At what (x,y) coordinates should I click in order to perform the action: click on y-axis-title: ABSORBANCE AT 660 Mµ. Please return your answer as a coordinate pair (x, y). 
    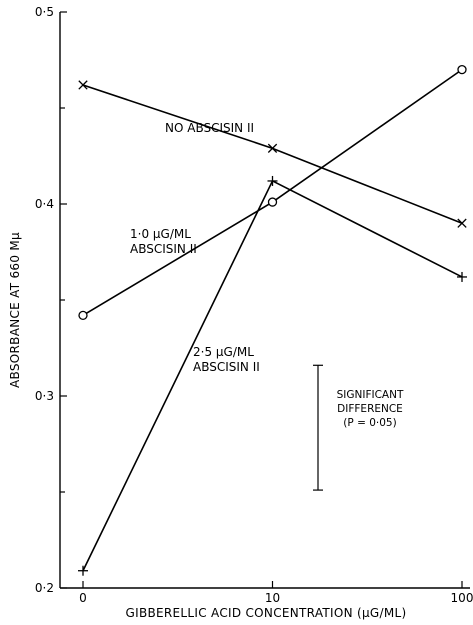
    Looking at the image, I should click on (15, 310).